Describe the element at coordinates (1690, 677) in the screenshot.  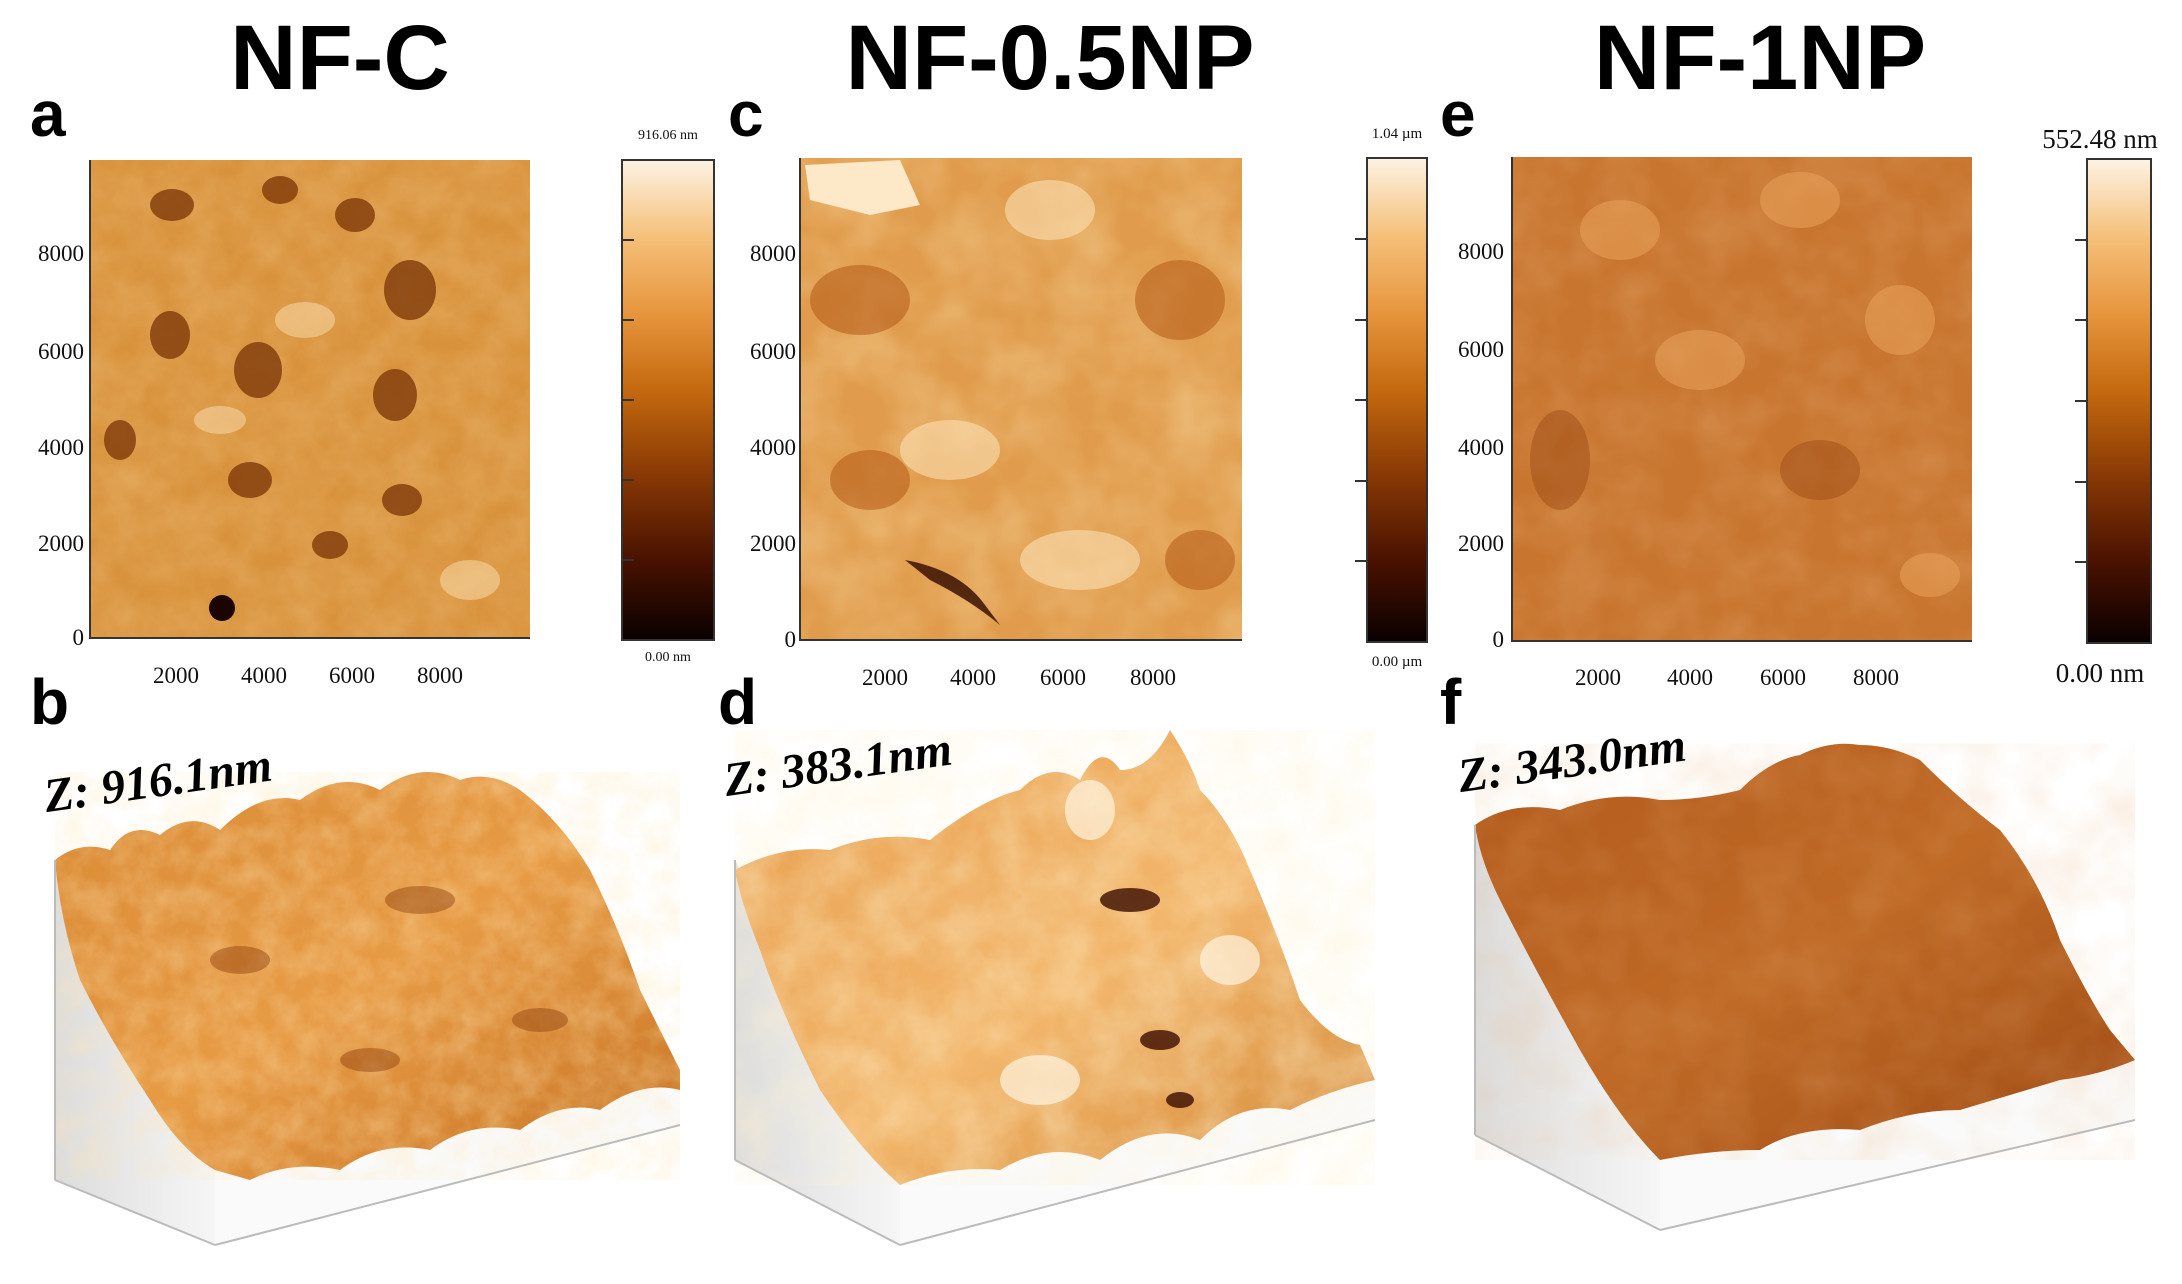
I see `x-tick-e: 4000` at that location.